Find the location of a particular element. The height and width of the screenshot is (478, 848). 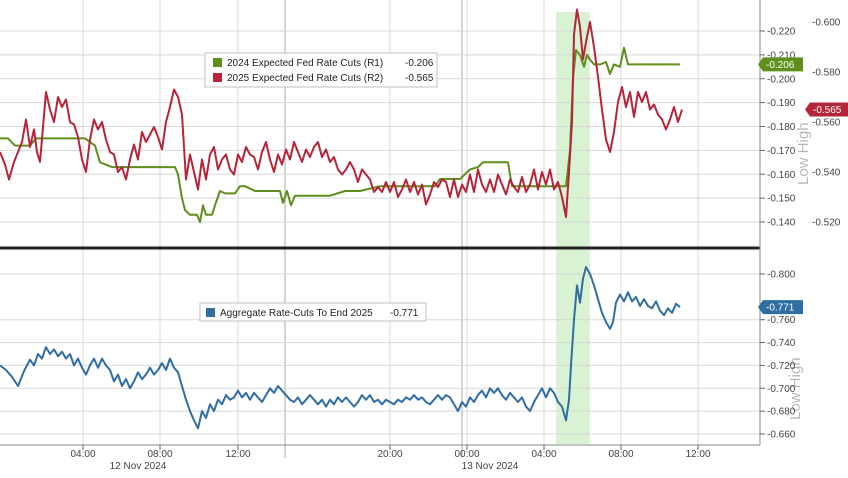

badge-aggregate-last-bg is located at coordinates (780, 307).